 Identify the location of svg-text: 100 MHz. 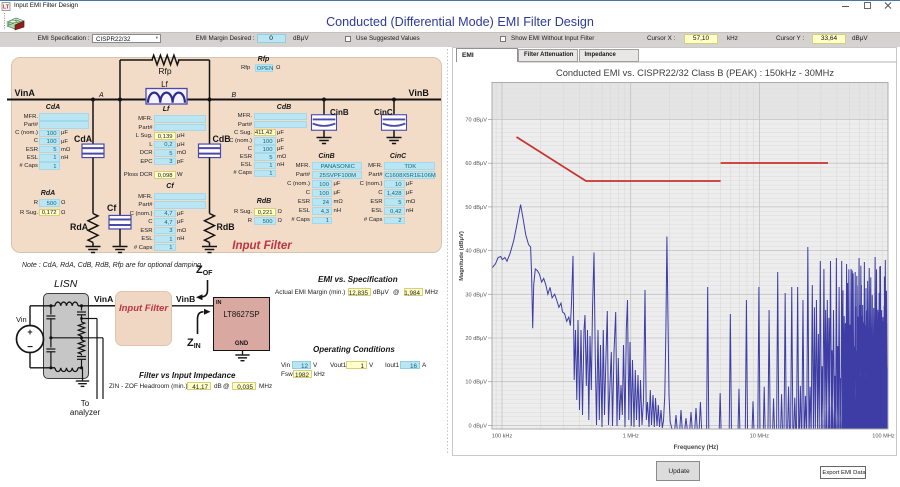
(883, 437).